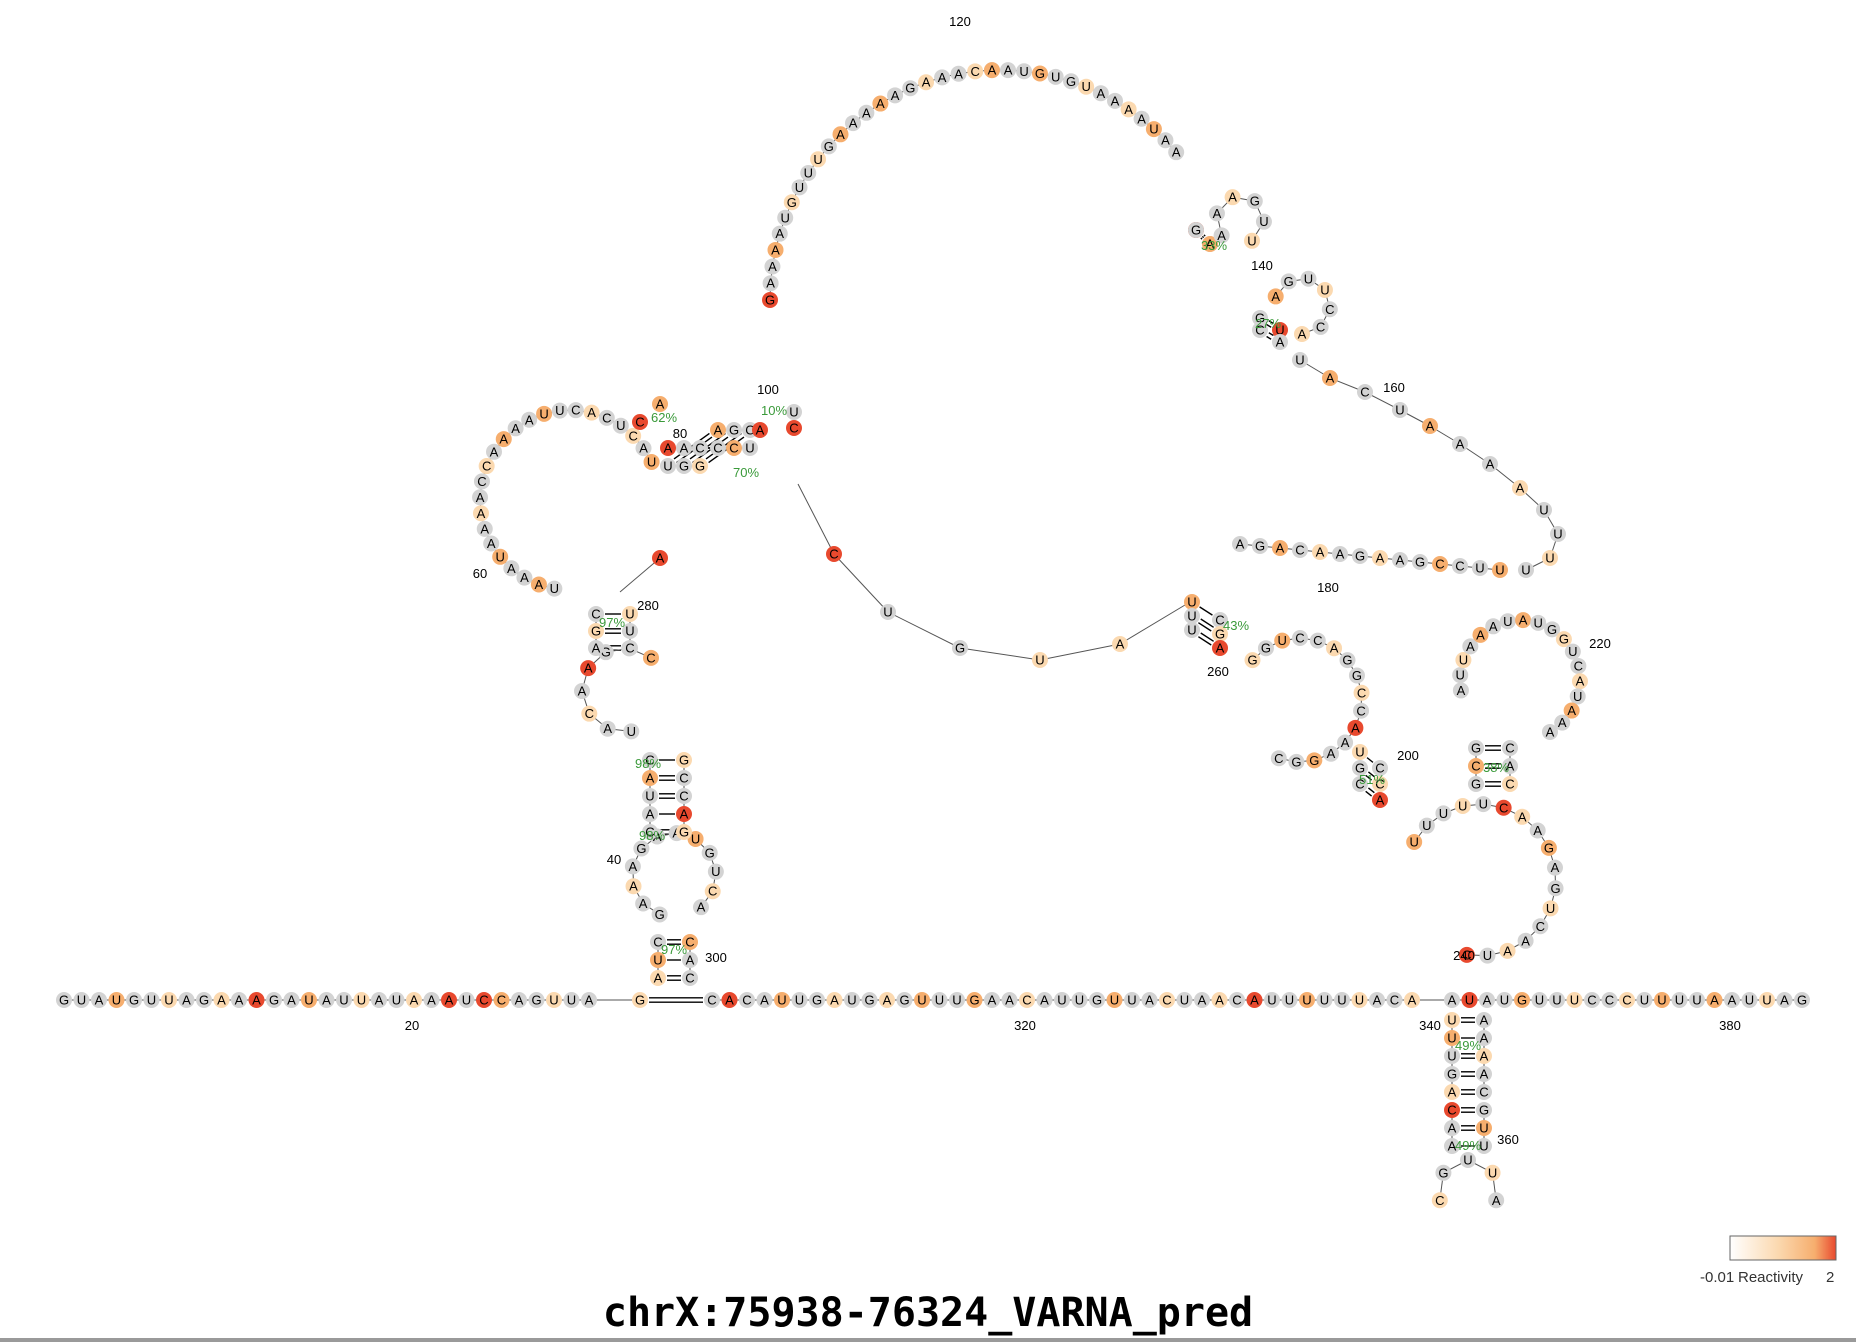  What do you see at coordinates (716, 957) in the screenshot?
I see `position-label: 300` at bounding box center [716, 957].